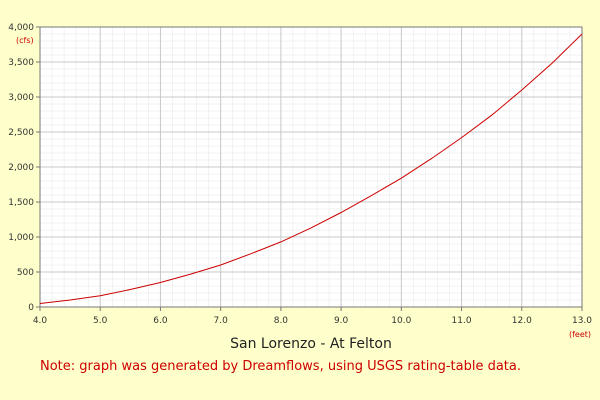  What do you see at coordinates (21, 203) in the screenshot?
I see `y-tick-label: 1,500` at bounding box center [21, 203].